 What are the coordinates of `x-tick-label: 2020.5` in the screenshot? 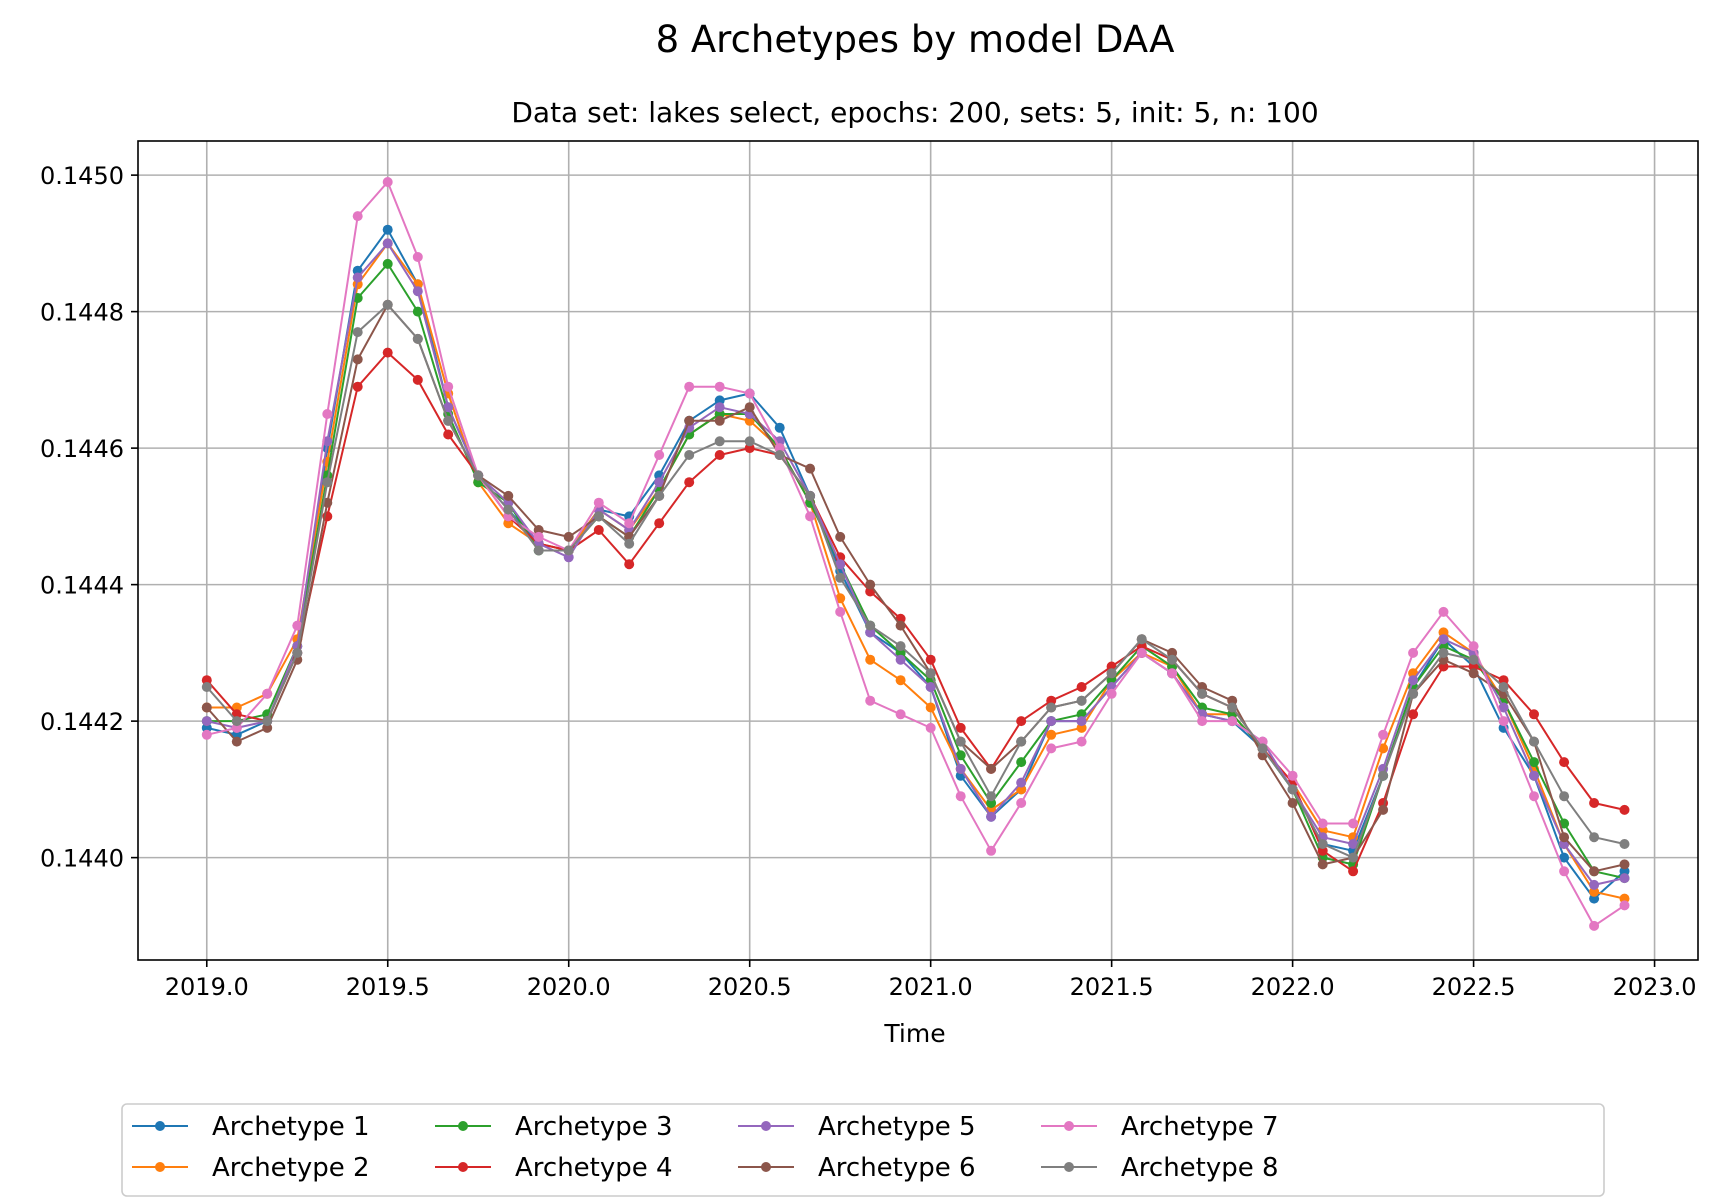 It's located at (750, 987).